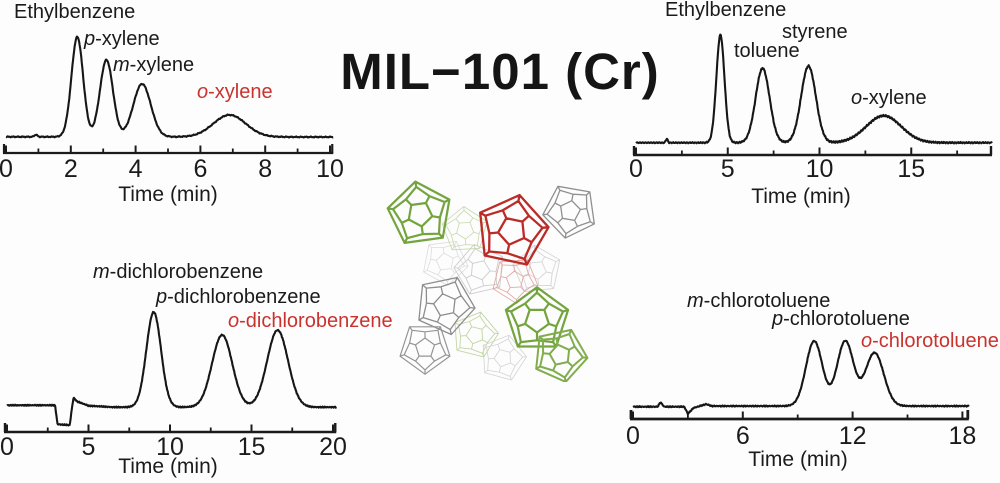 The height and width of the screenshot is (483, 1000). Describe the element at coordinates (71, 169) in the screenshot. I see `tick-label: 2` at that location.